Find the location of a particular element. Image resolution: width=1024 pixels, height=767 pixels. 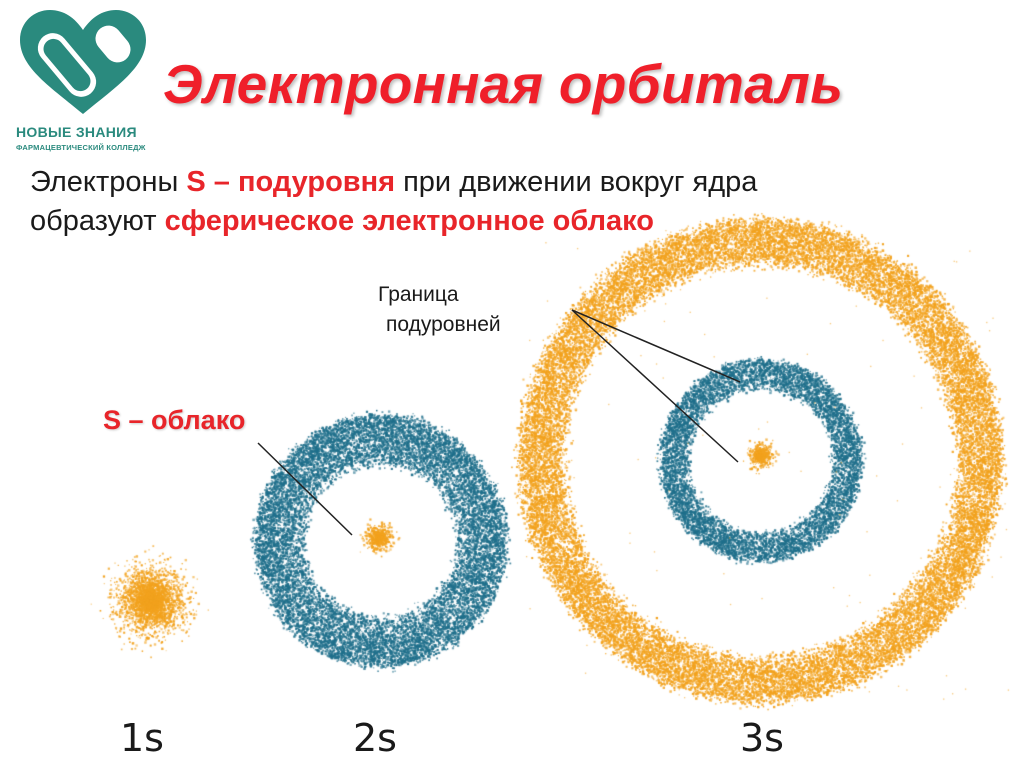

orbital-label-2s: 2s is located at coordinates (375, 738).